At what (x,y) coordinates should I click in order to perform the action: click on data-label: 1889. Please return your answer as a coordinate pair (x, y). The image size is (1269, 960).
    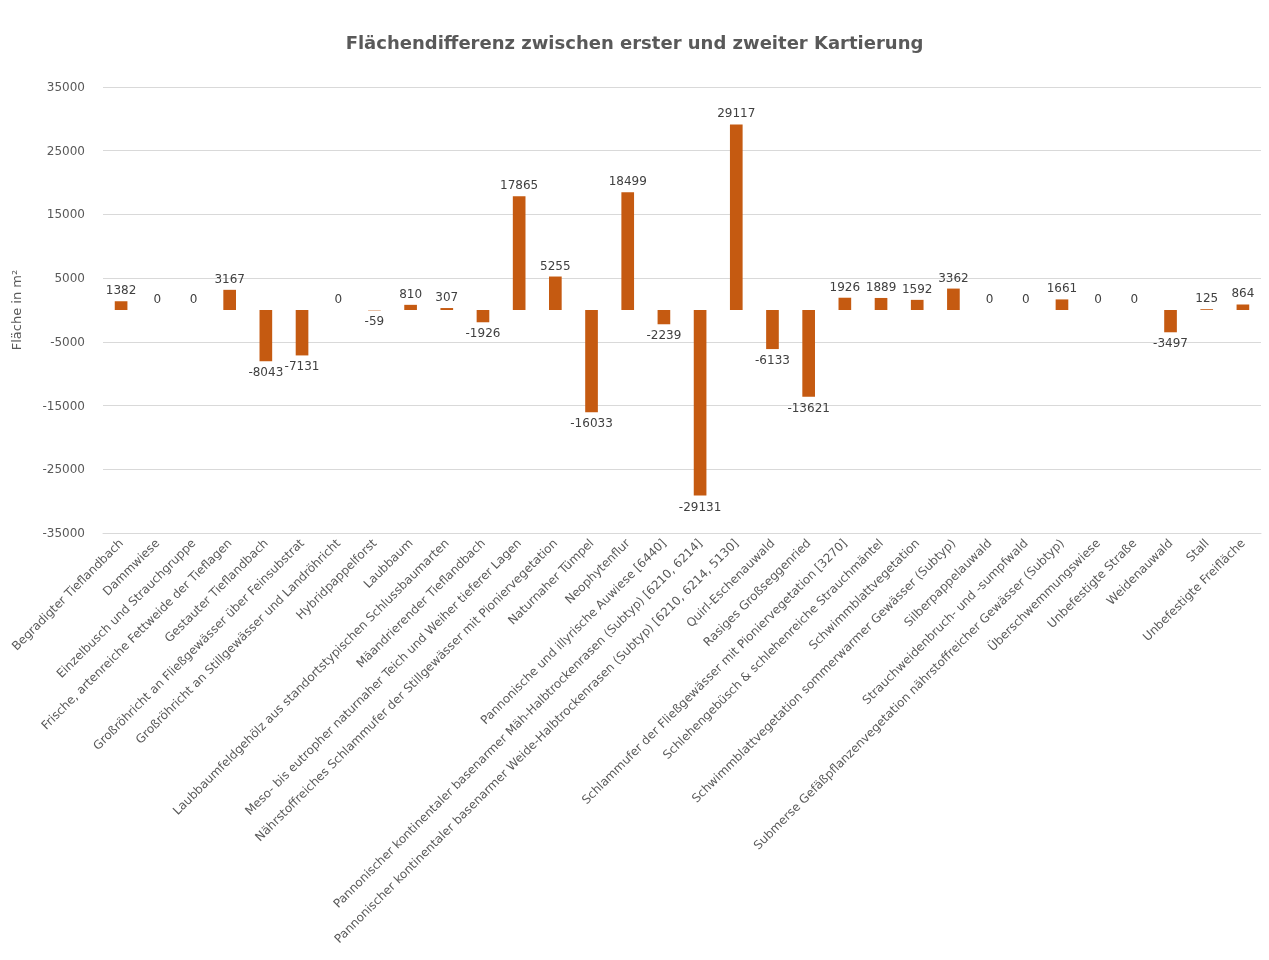
    Looking at the image, I should click on (881, 286).